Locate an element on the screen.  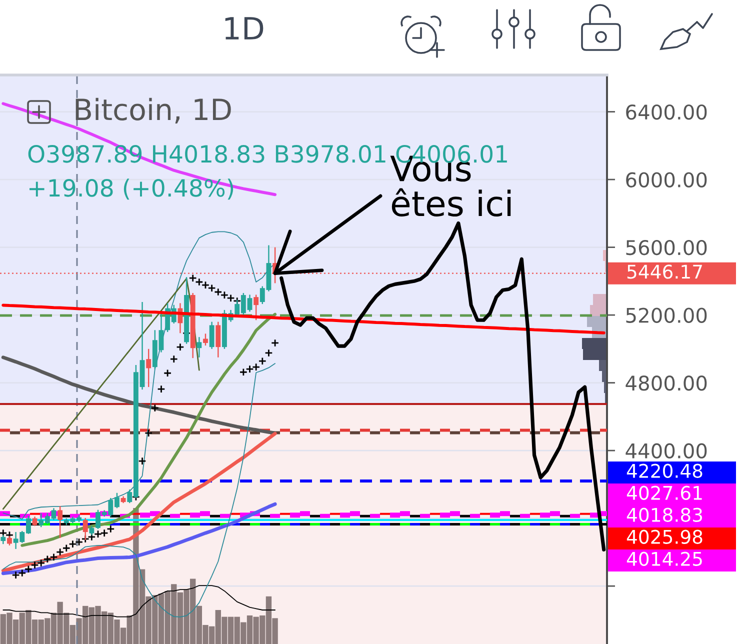
annotation: +19.08 (+0.48%) is located at coordinates (132, 189).